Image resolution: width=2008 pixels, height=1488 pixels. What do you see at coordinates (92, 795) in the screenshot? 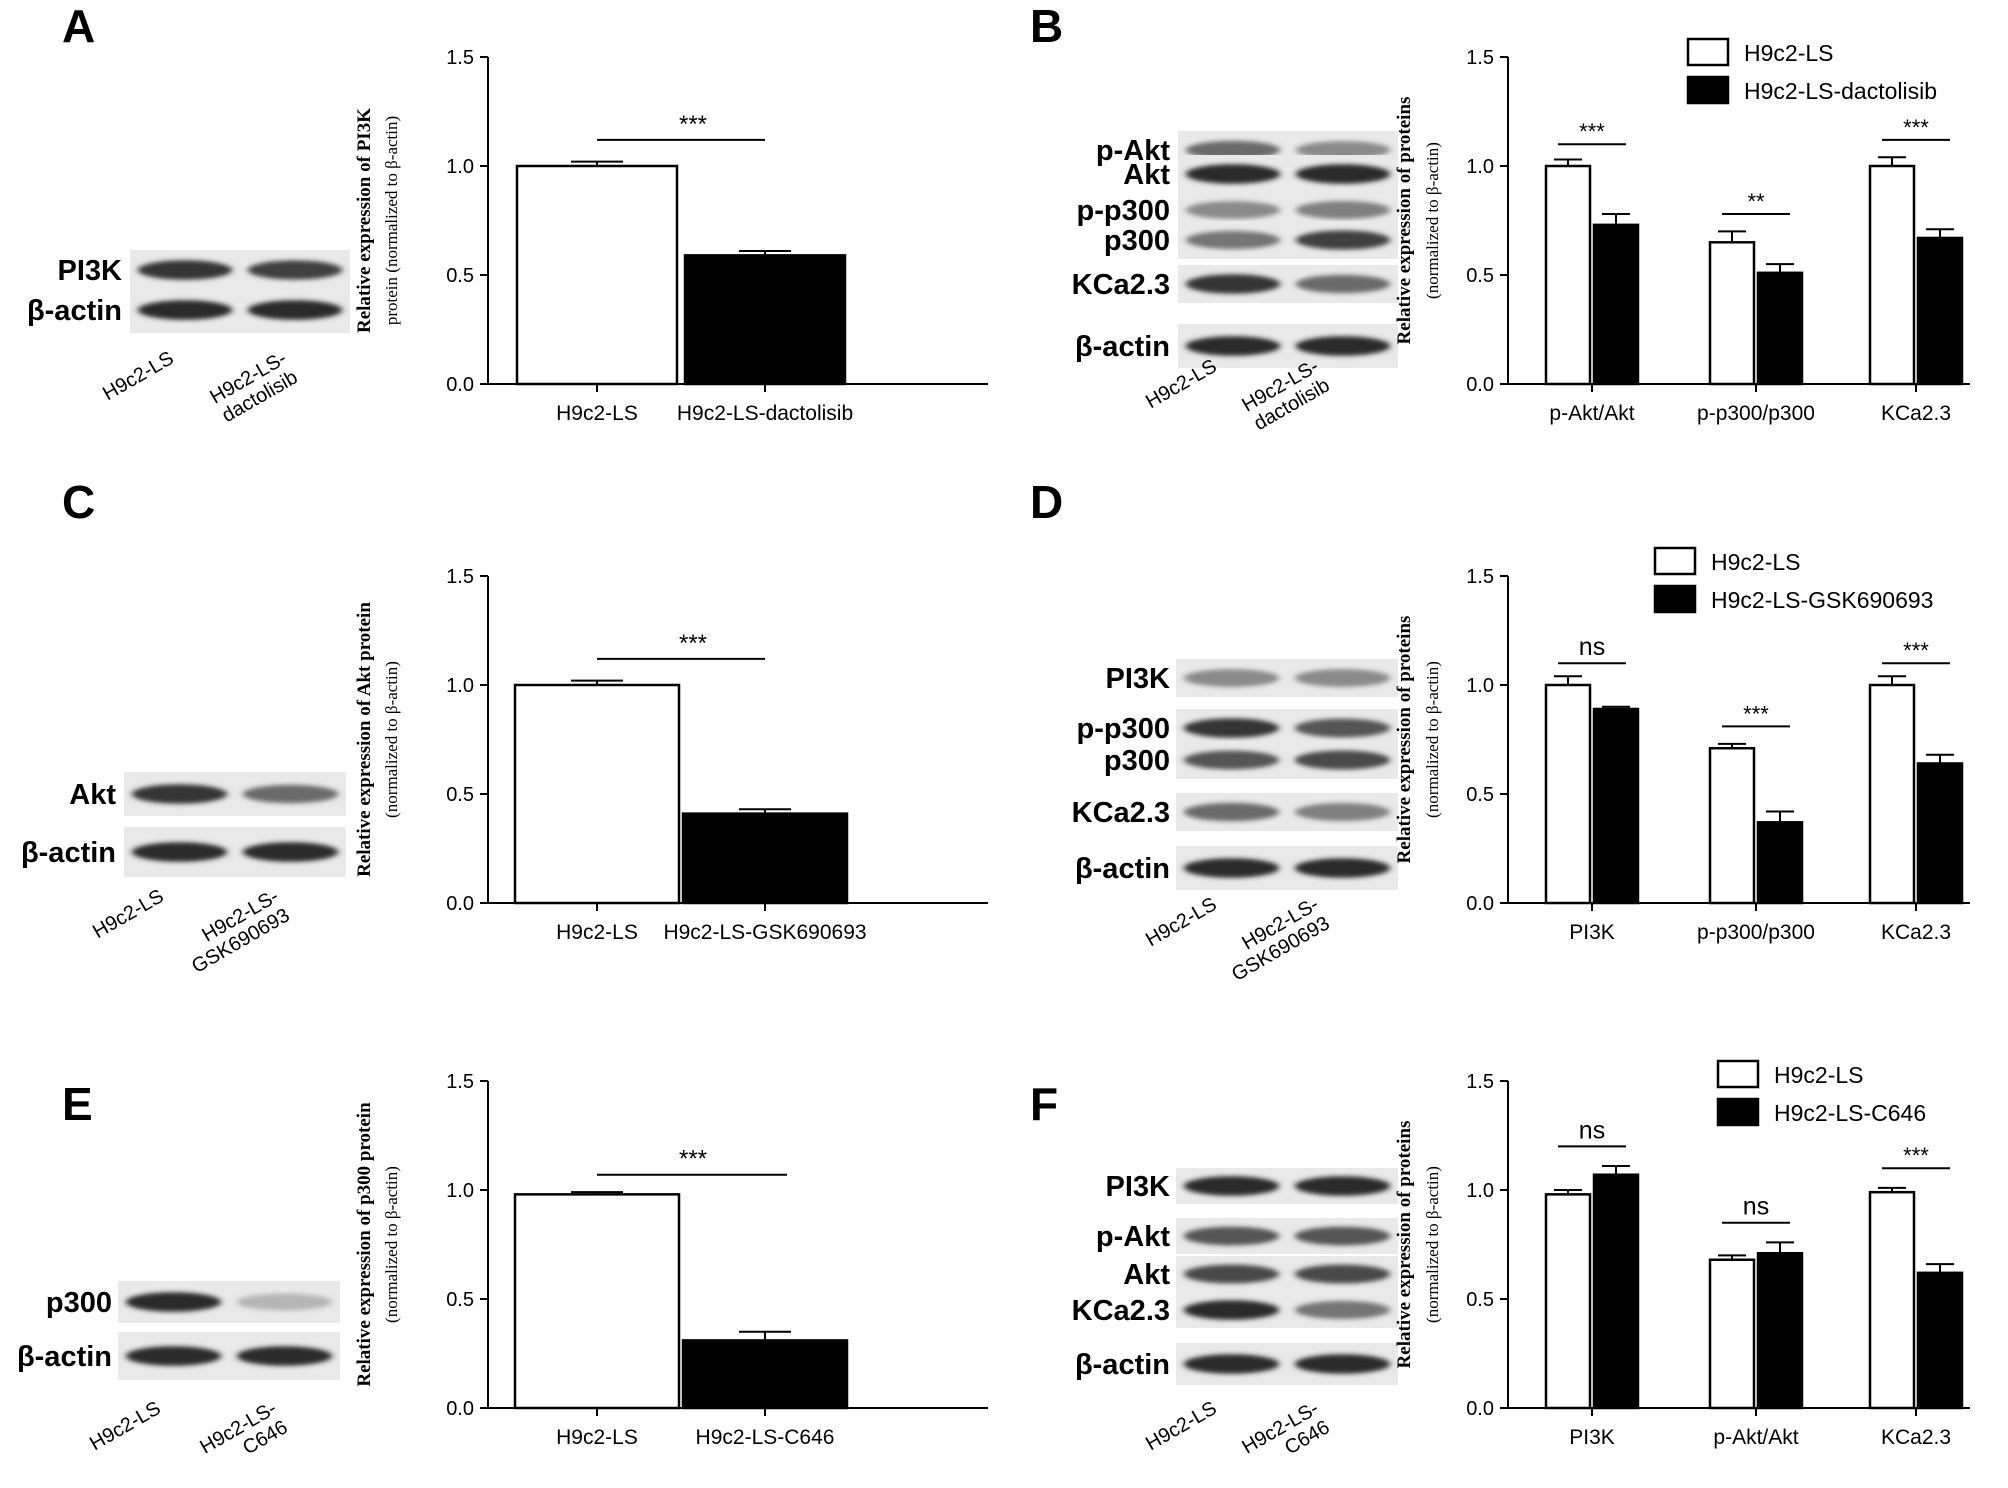
I see `blot-band-label: Akt` at bounding box center [92, 795].